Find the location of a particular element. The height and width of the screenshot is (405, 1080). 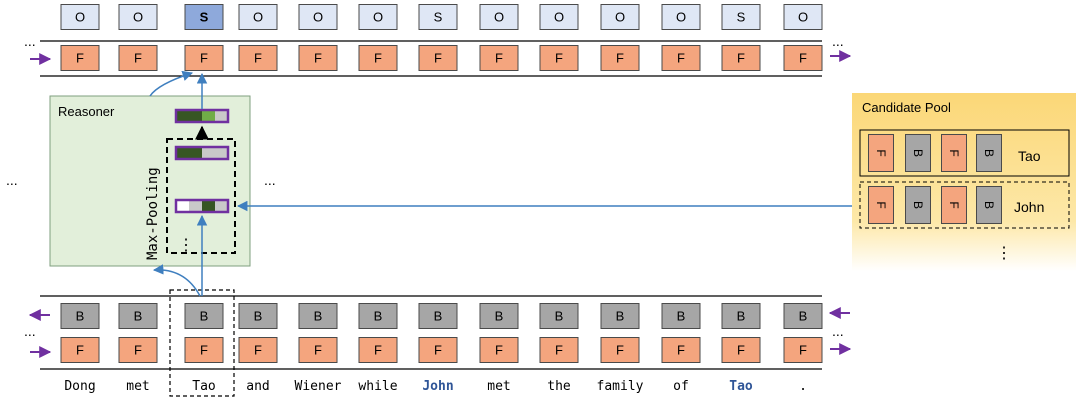

candidate-cell-label: F is located at coordinates (881, 204).